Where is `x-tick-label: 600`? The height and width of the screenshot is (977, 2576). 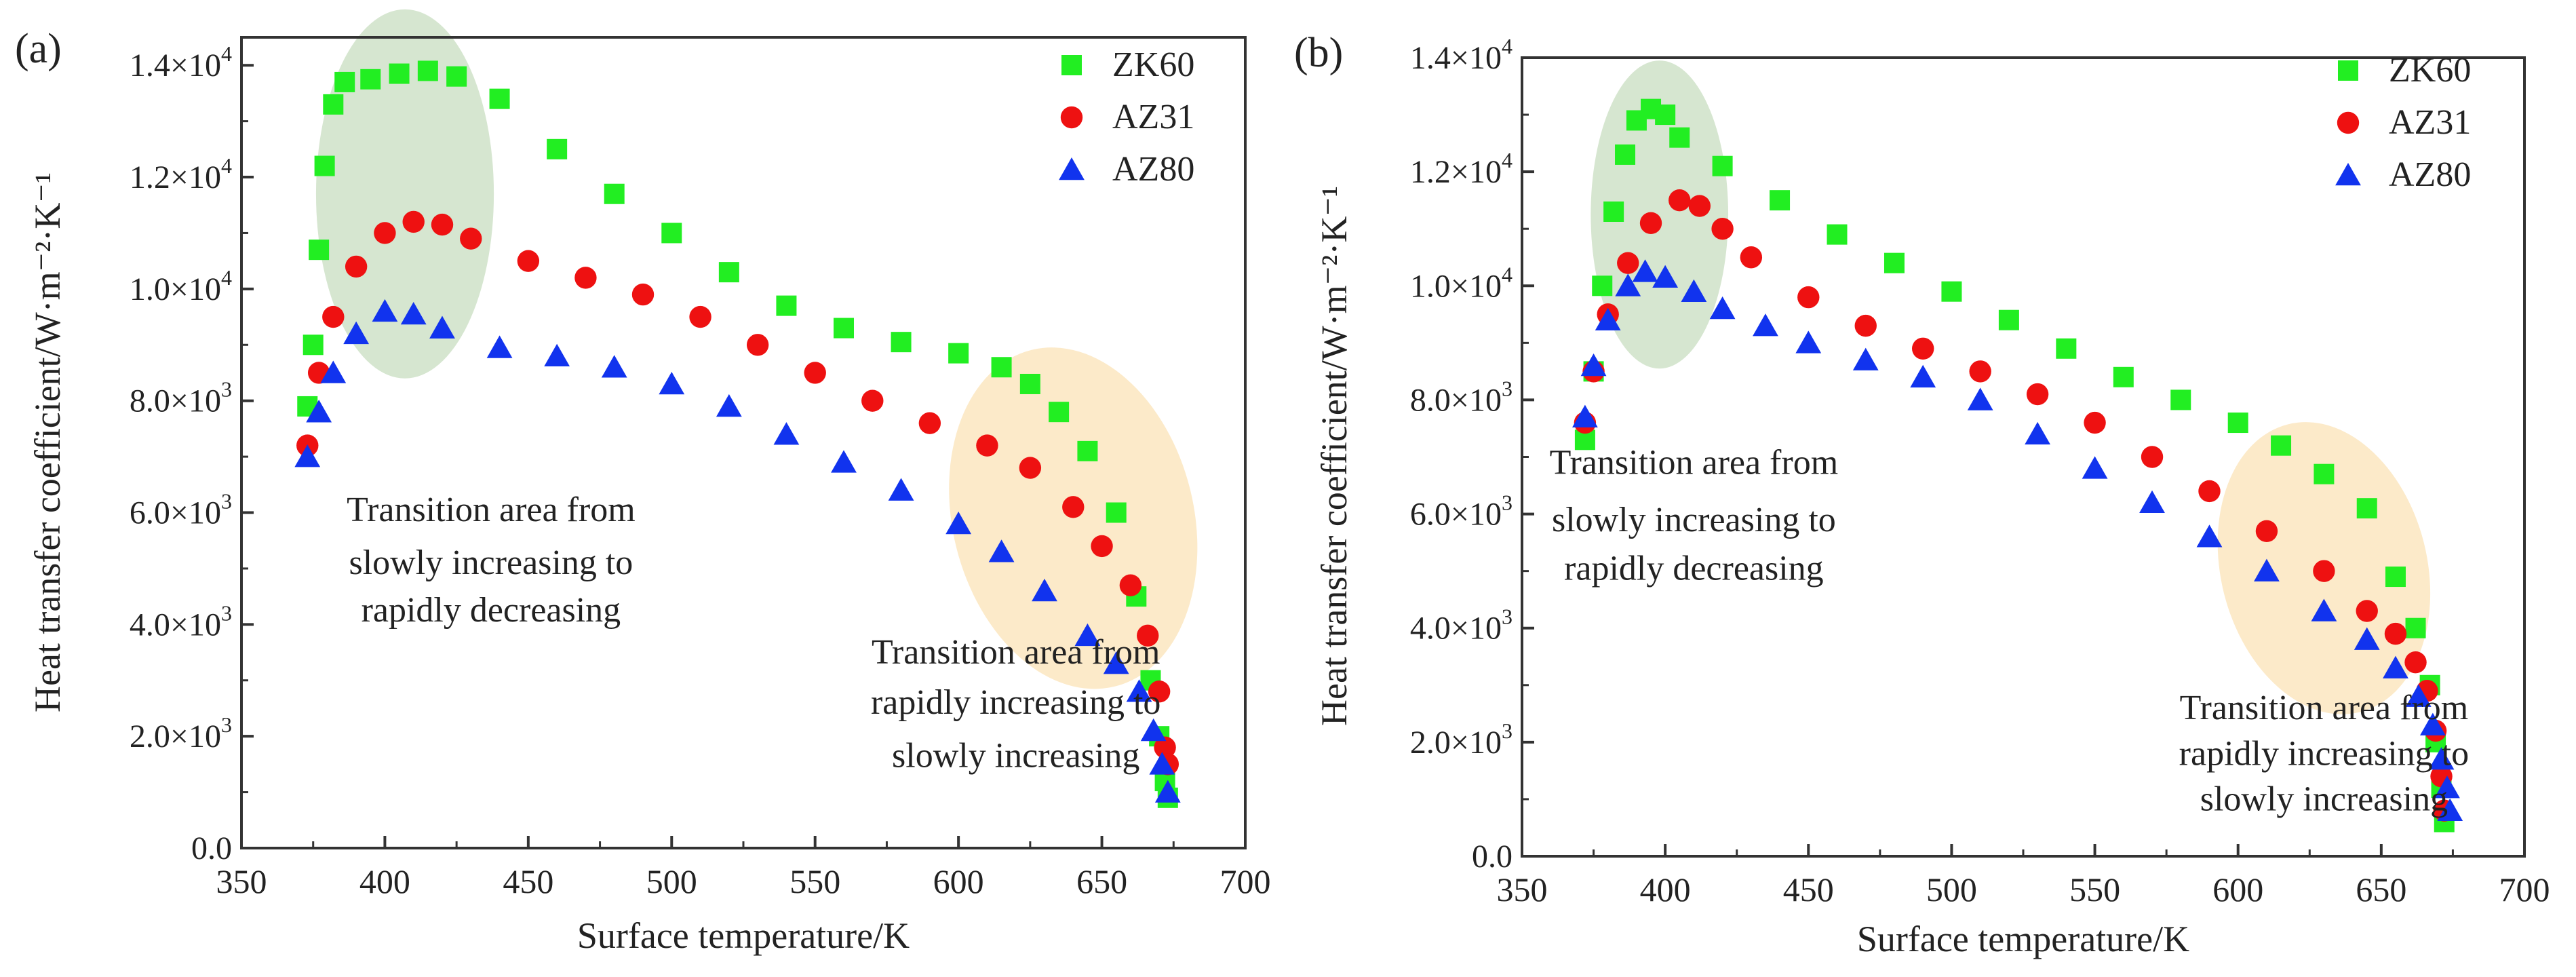 x-tick-label: 600 is located at coordinates (958, 881).